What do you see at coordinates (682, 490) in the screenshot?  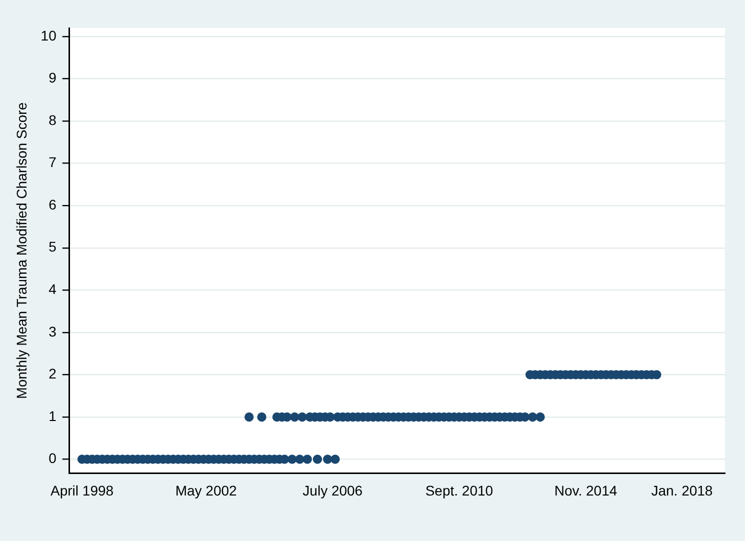 I see `x-tick-label: Jan. 2018` at bounding box center [682, 490].